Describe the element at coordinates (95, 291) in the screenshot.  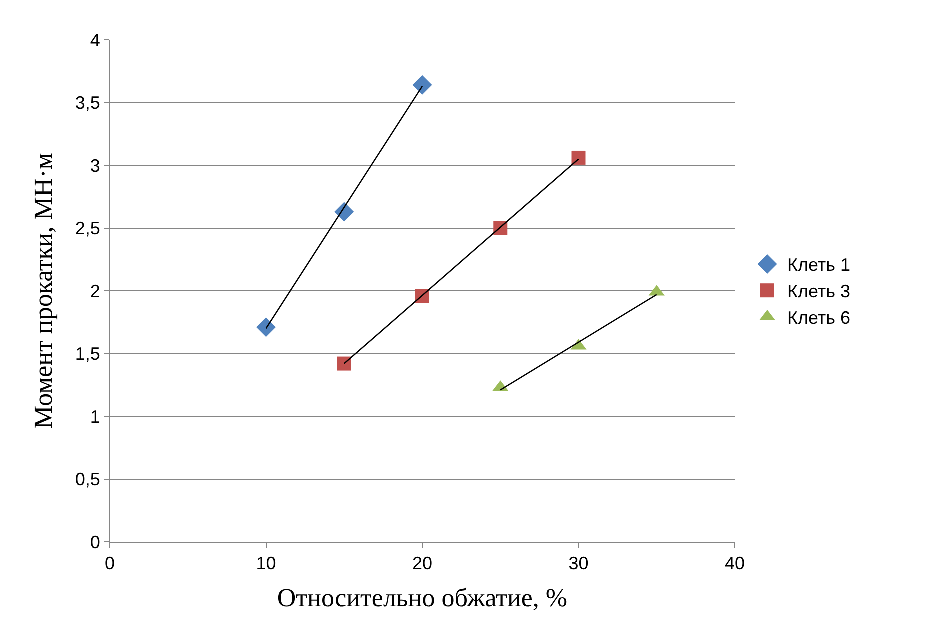
I see `y-tick-label: 2` at that location.